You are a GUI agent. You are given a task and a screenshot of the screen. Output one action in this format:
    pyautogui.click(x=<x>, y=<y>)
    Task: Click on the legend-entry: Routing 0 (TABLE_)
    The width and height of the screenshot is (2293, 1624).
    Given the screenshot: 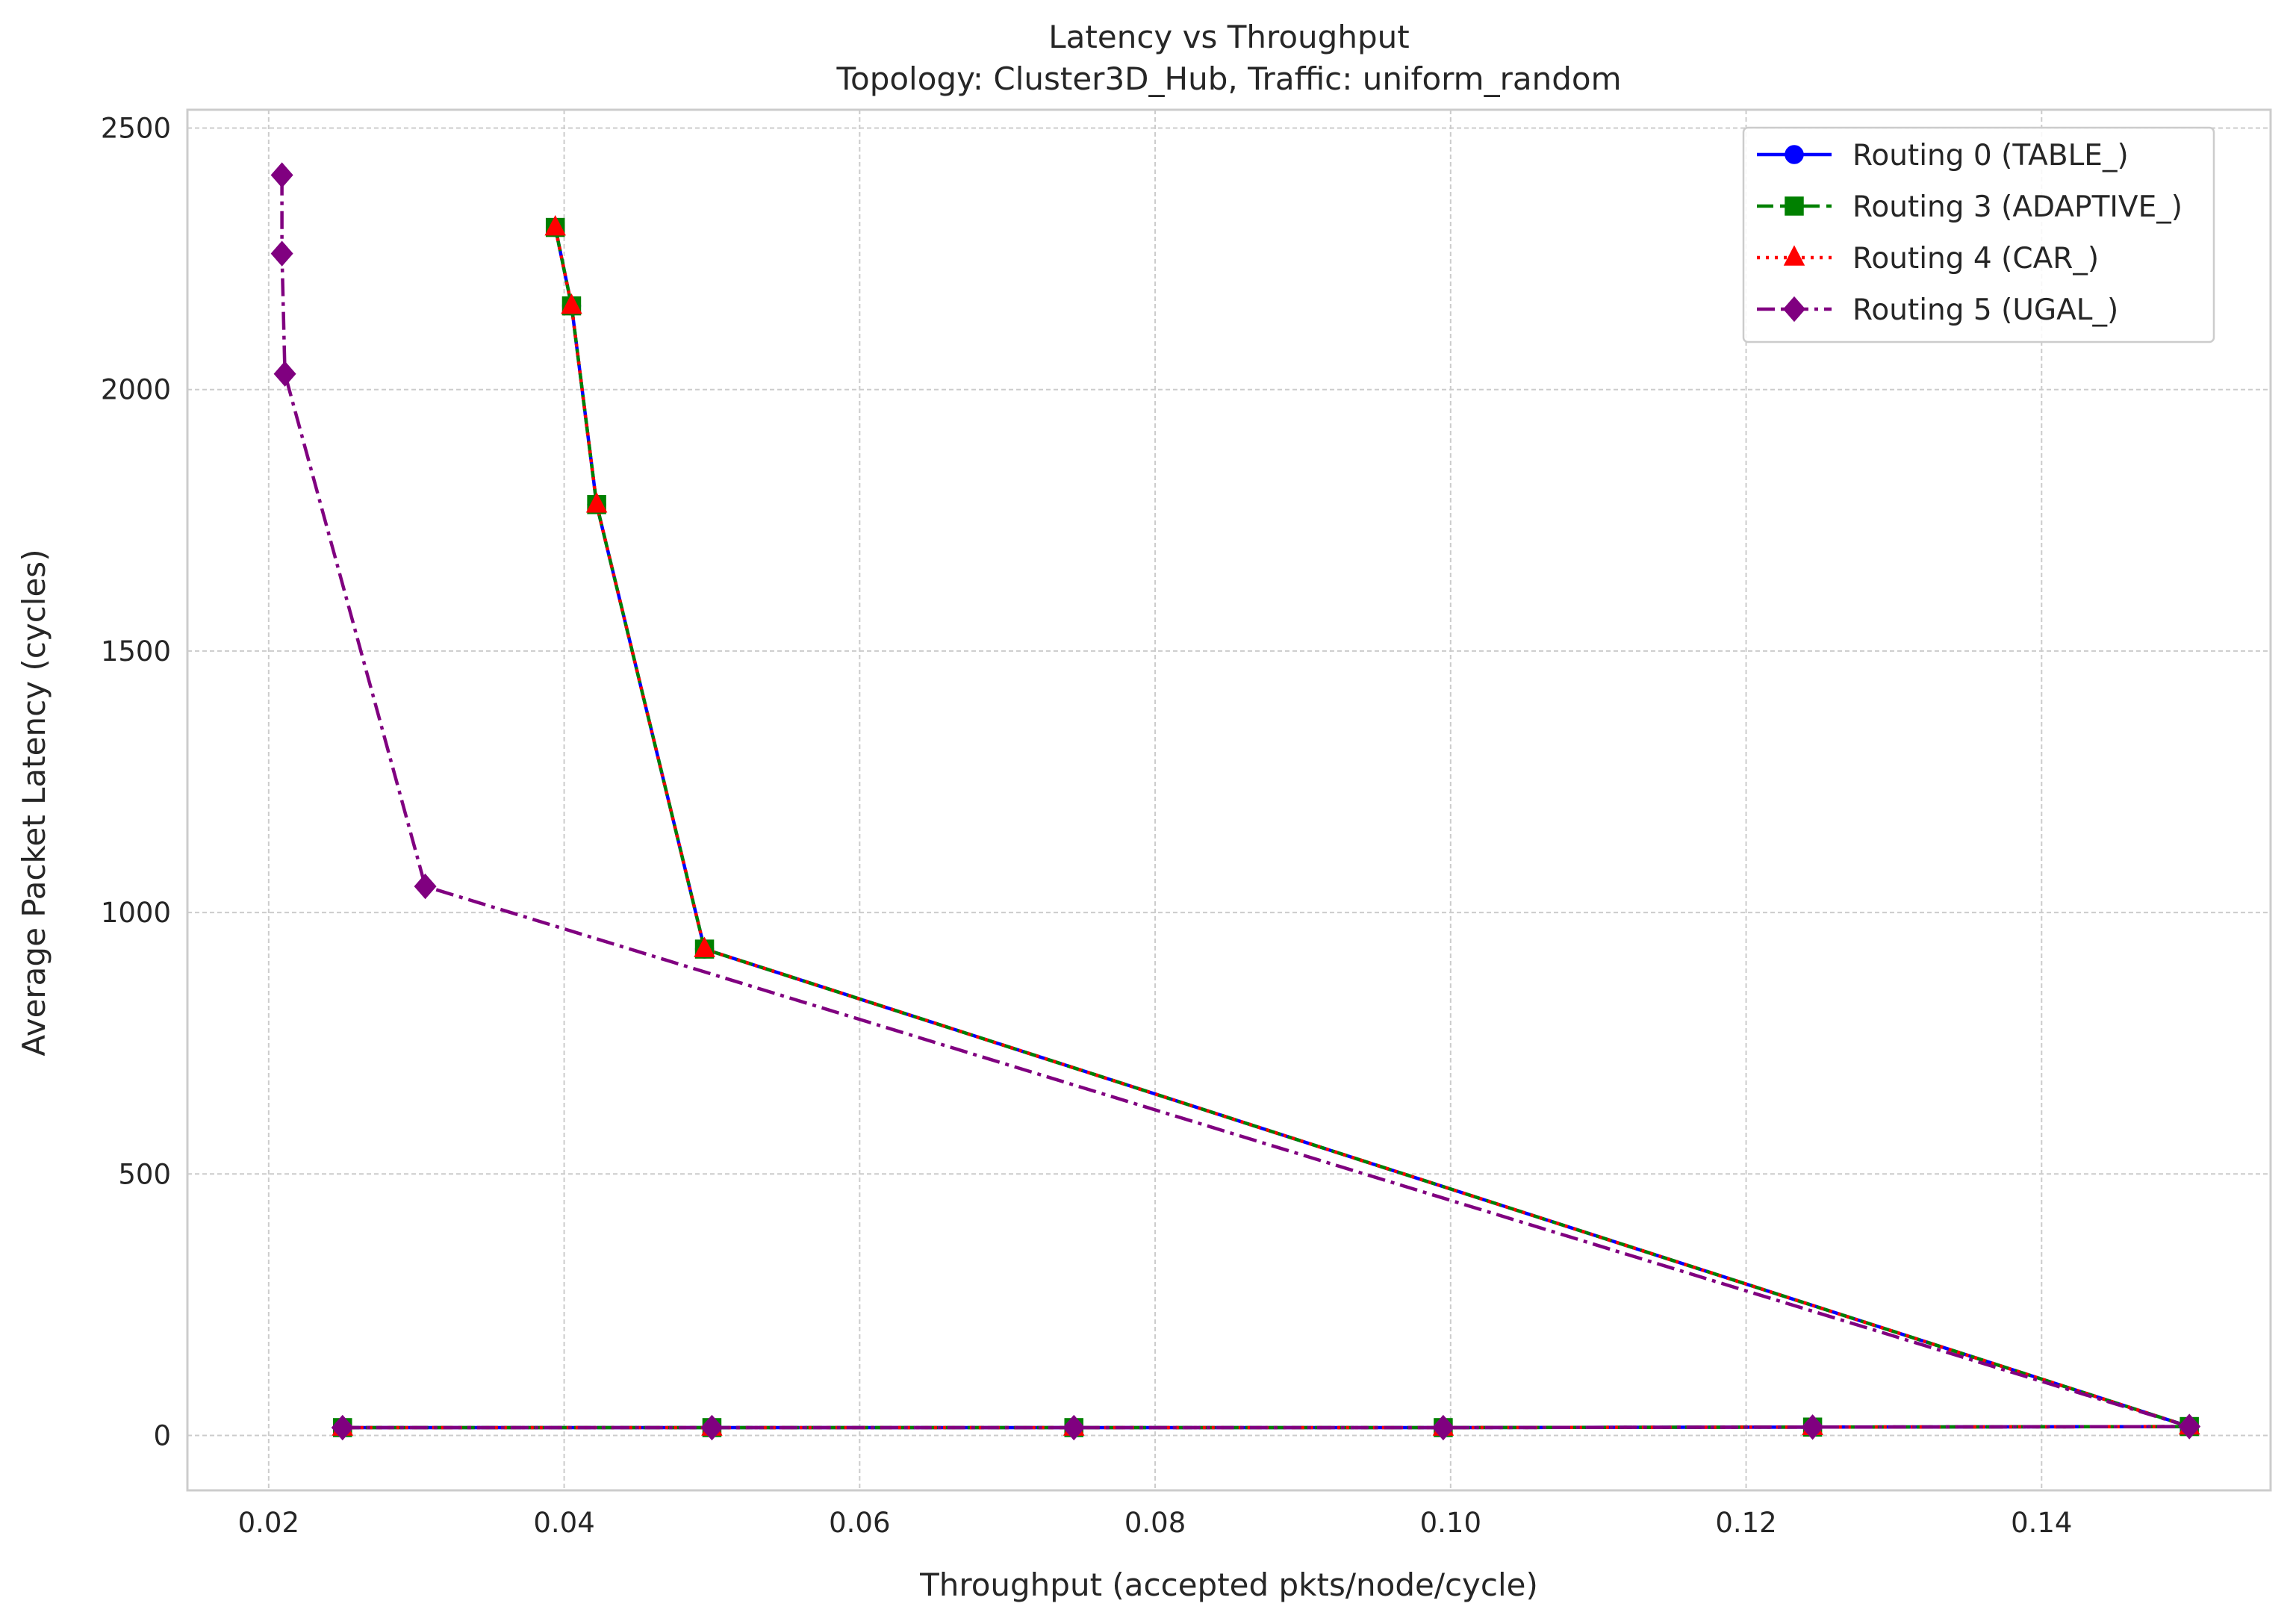 What is the action you would take?
    pyautogui.click(x=1943, y=155)
    